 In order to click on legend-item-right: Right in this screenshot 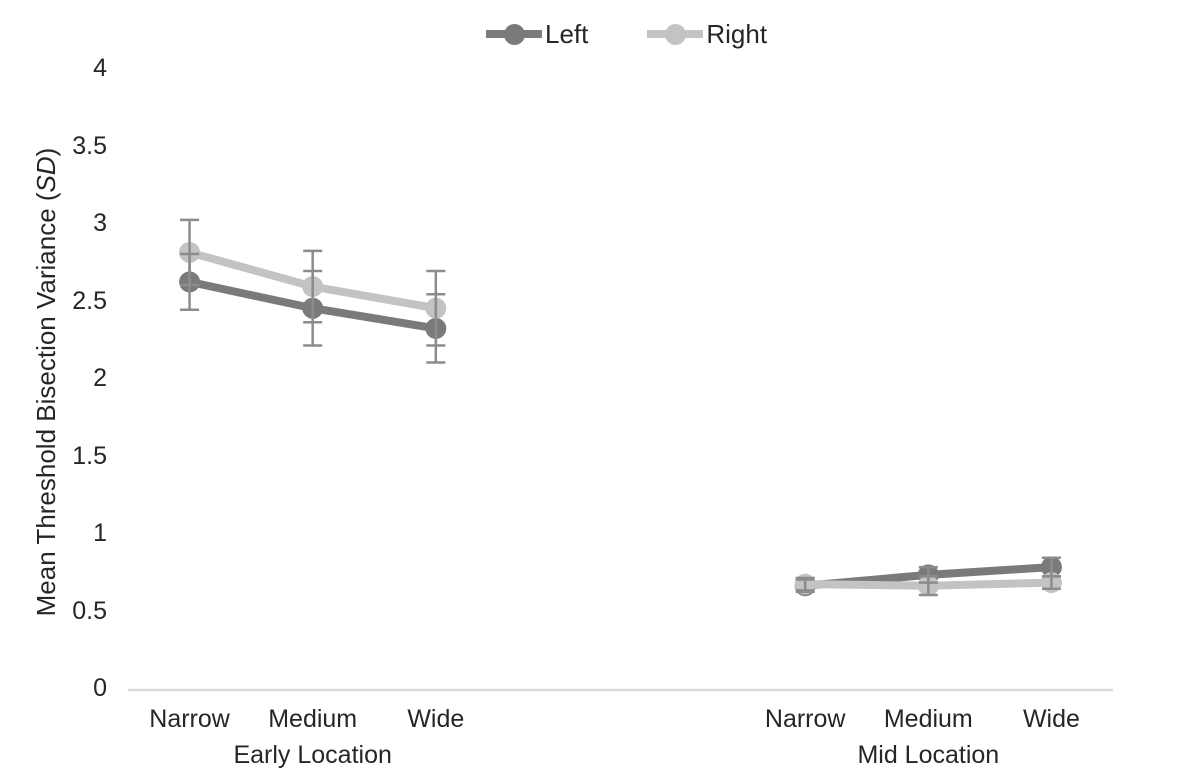, I will do `click(707, 34)`.